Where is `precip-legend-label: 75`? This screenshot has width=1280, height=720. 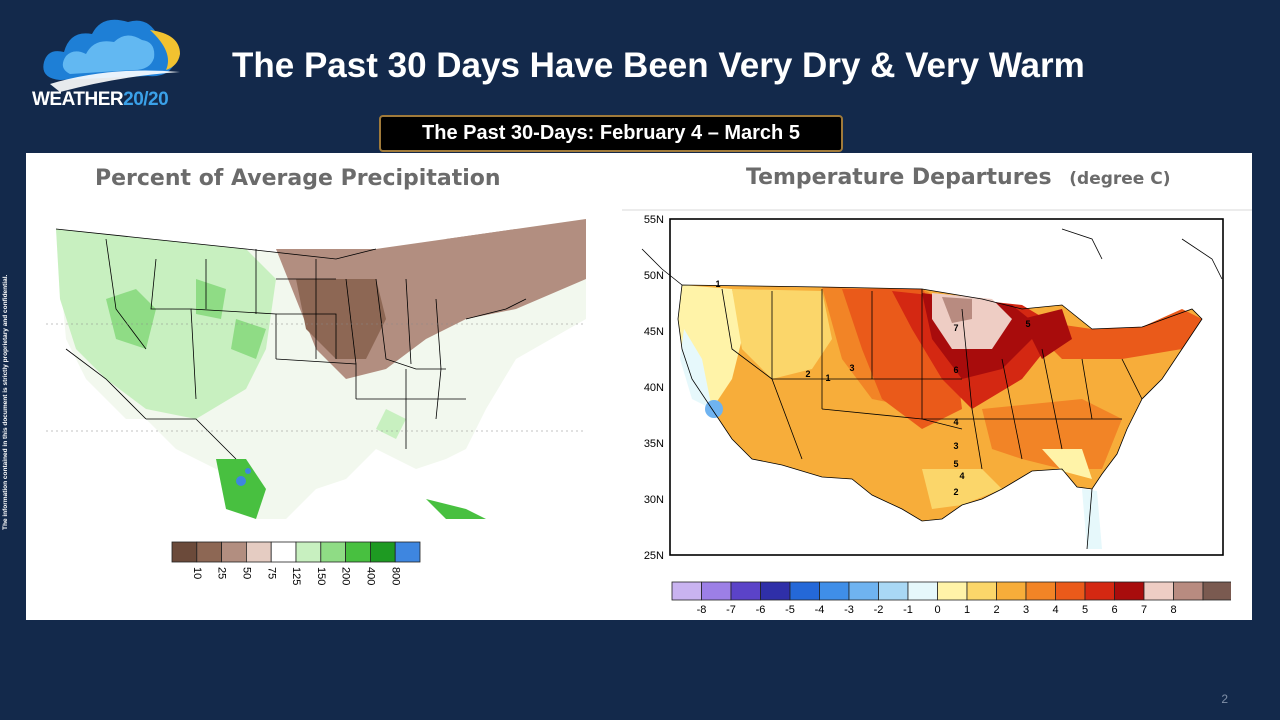
precip-legend-label: 75 is located at coordinates (271, 573).